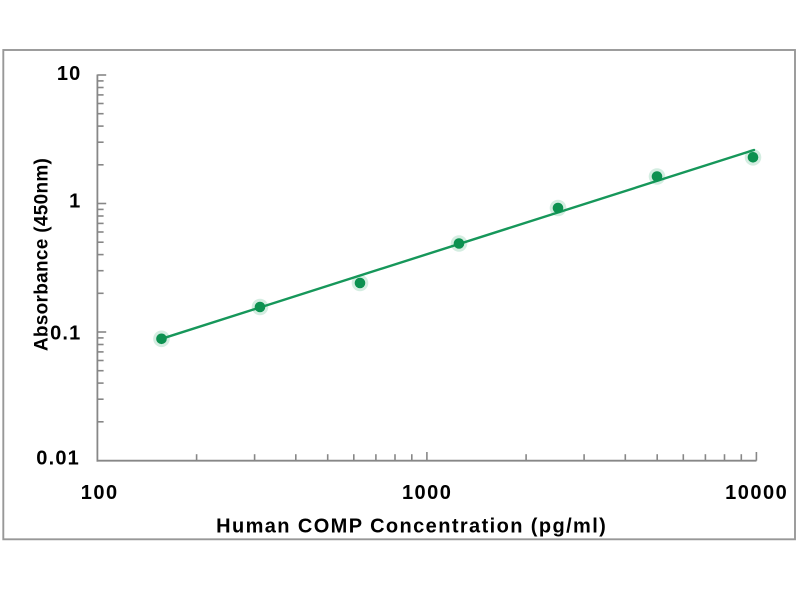  What do you see at coordinates (65, 334) in the screenshot?
I see `svg-text: 0.1` at bounding box center [65, 334].